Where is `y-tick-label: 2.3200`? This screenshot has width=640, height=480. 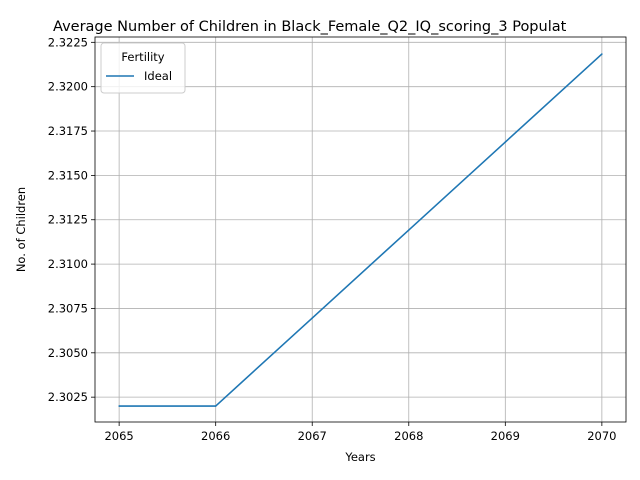
y-tick-label: 2.3200 is located at coordinates (68, 87).